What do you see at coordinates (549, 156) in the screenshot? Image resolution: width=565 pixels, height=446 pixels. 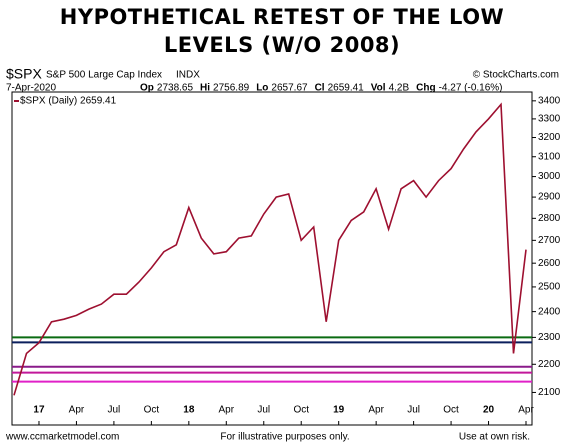 I see `y-tick-label: 3100` at bounding box center [549, 156].